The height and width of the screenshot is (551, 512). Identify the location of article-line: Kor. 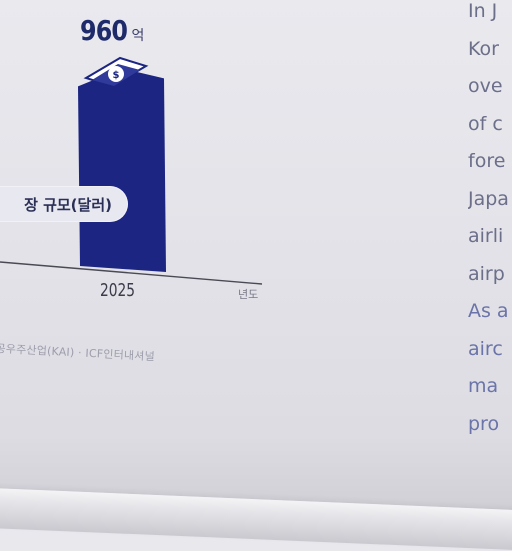
(483, 48).